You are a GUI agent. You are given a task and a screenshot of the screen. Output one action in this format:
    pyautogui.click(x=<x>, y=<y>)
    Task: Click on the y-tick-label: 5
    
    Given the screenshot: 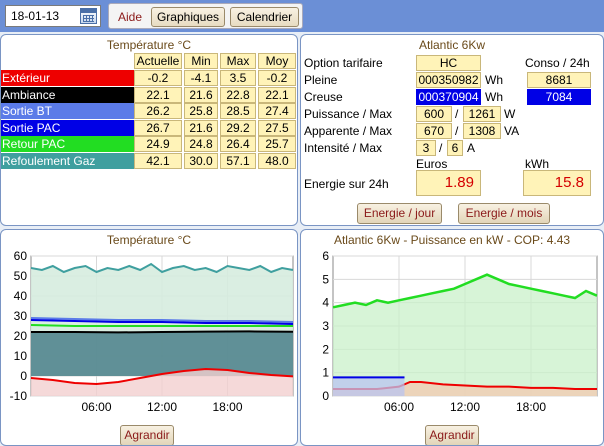 What is the action you would take?
    pyautogui.click(x=325, y=279)
    